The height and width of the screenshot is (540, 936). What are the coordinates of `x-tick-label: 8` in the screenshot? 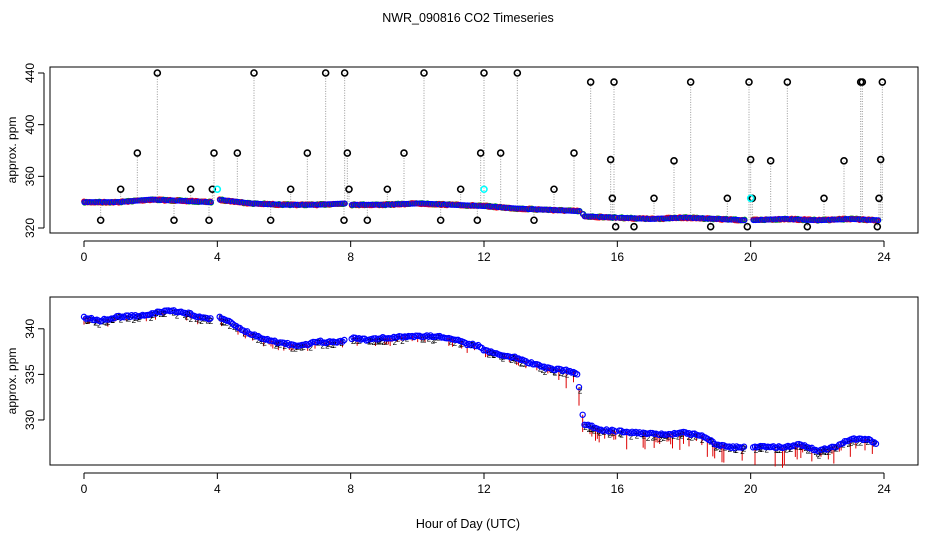 It's located at (350, 257).